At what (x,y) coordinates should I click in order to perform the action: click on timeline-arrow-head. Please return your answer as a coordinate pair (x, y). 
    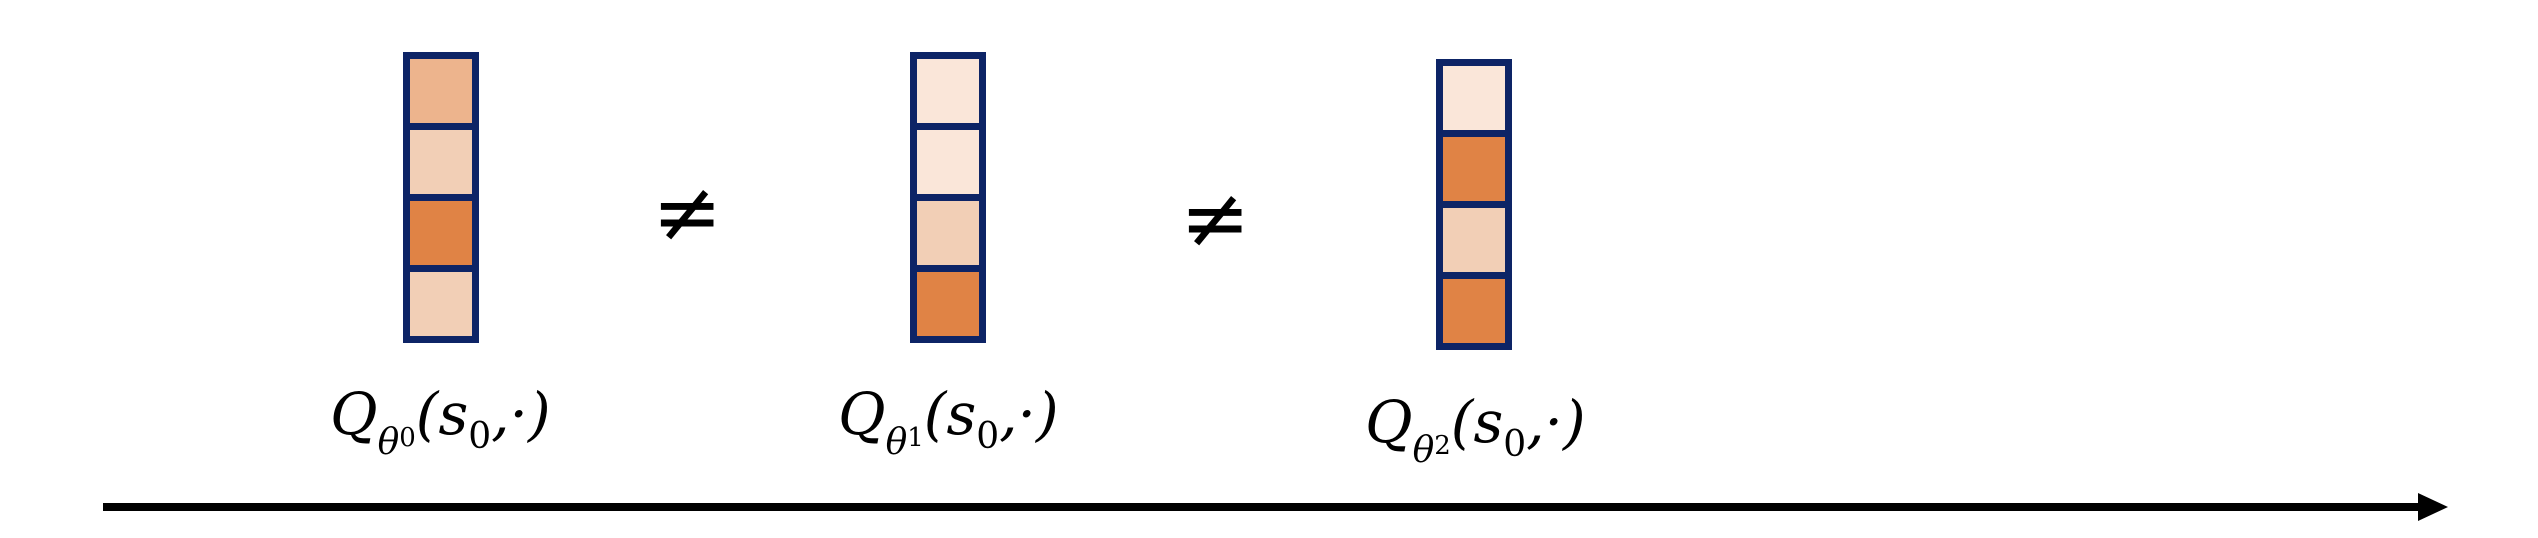
    Looking at the image, I should click on (2433, 507).